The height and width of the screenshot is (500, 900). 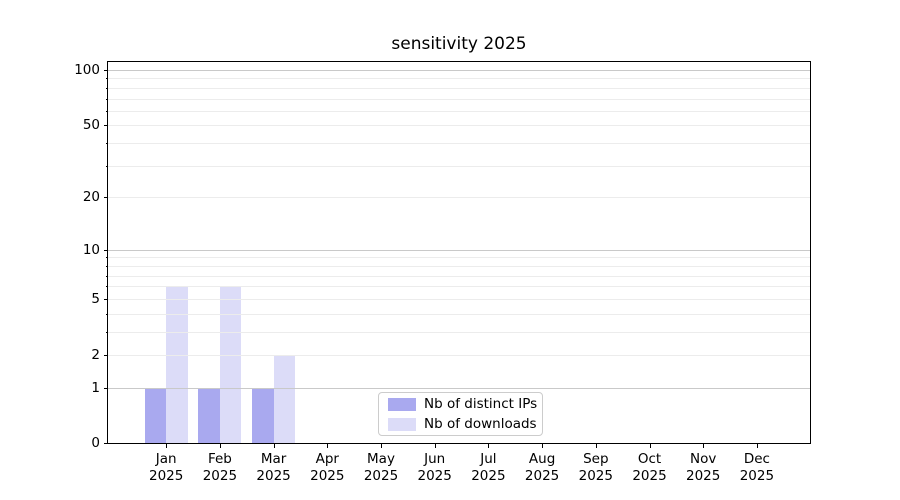 What do you see at coordinates (649, 467) in the screenshot?
I see `x-tick-label: Oct 2025` at bounding box center [649, 467].